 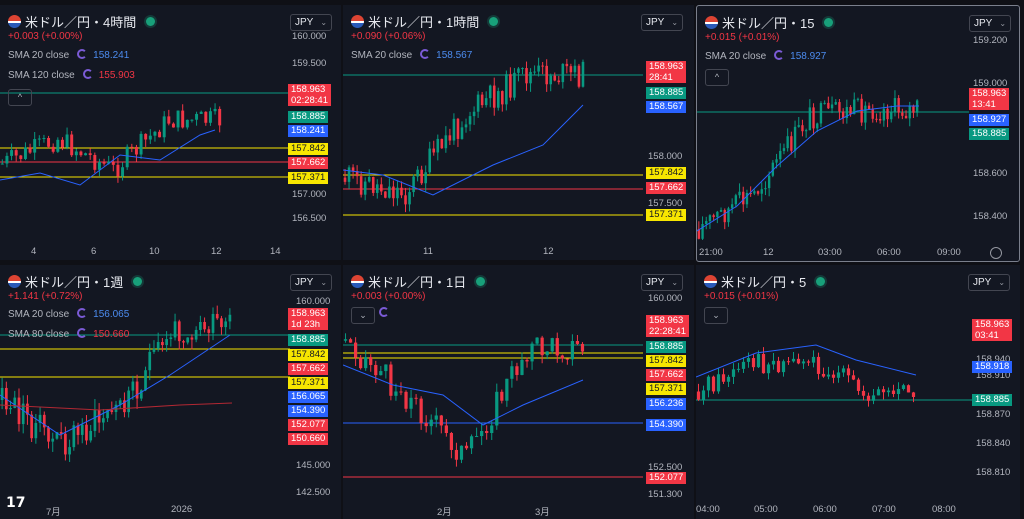 What do you see at coordinates (69, 334) in the screenshot?
I see `indicator-sma80: SMA 80 close 150.660` at bounding box center [69, 334].